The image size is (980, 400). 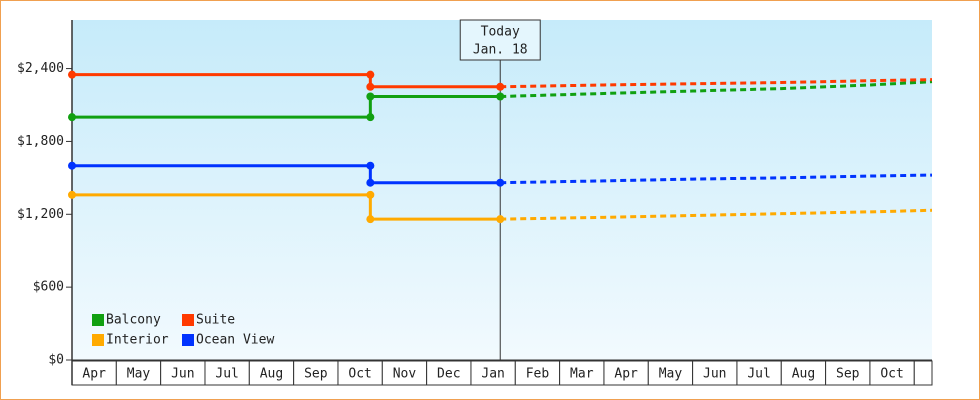 I want to click on legend-label: Interior, so click(x=137, y=340).